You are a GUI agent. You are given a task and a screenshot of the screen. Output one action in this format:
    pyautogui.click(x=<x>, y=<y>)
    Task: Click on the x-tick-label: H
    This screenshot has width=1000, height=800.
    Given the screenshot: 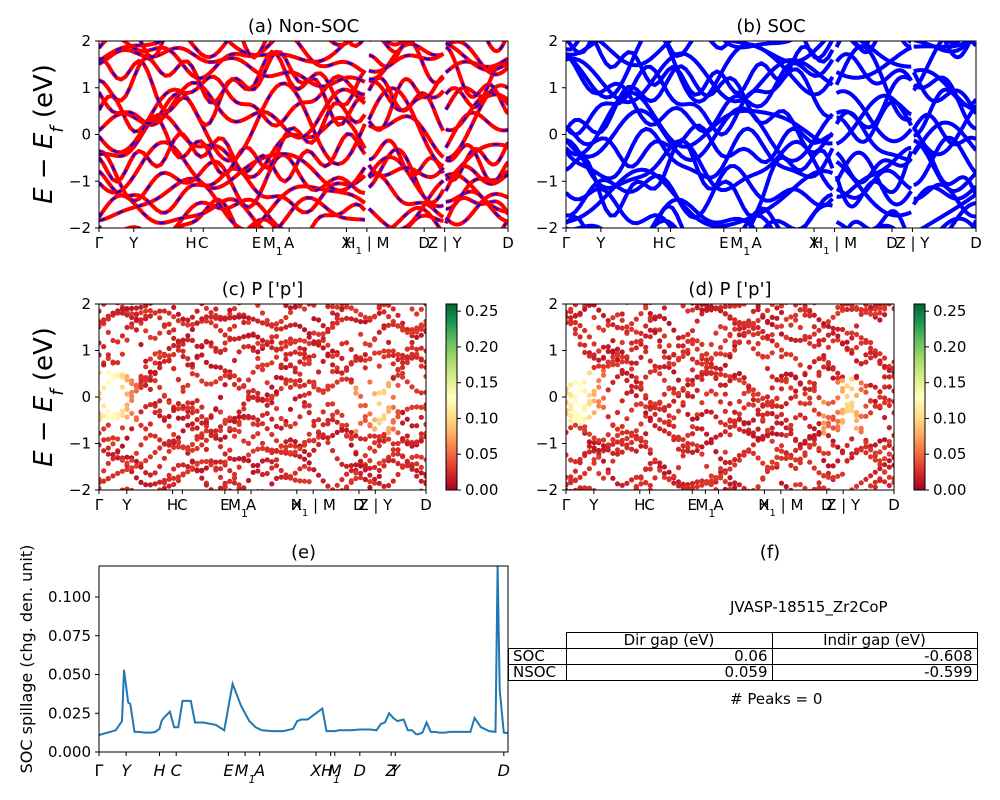 What is the action you would take?
    pyautogui.click(x=639, y=505)
    